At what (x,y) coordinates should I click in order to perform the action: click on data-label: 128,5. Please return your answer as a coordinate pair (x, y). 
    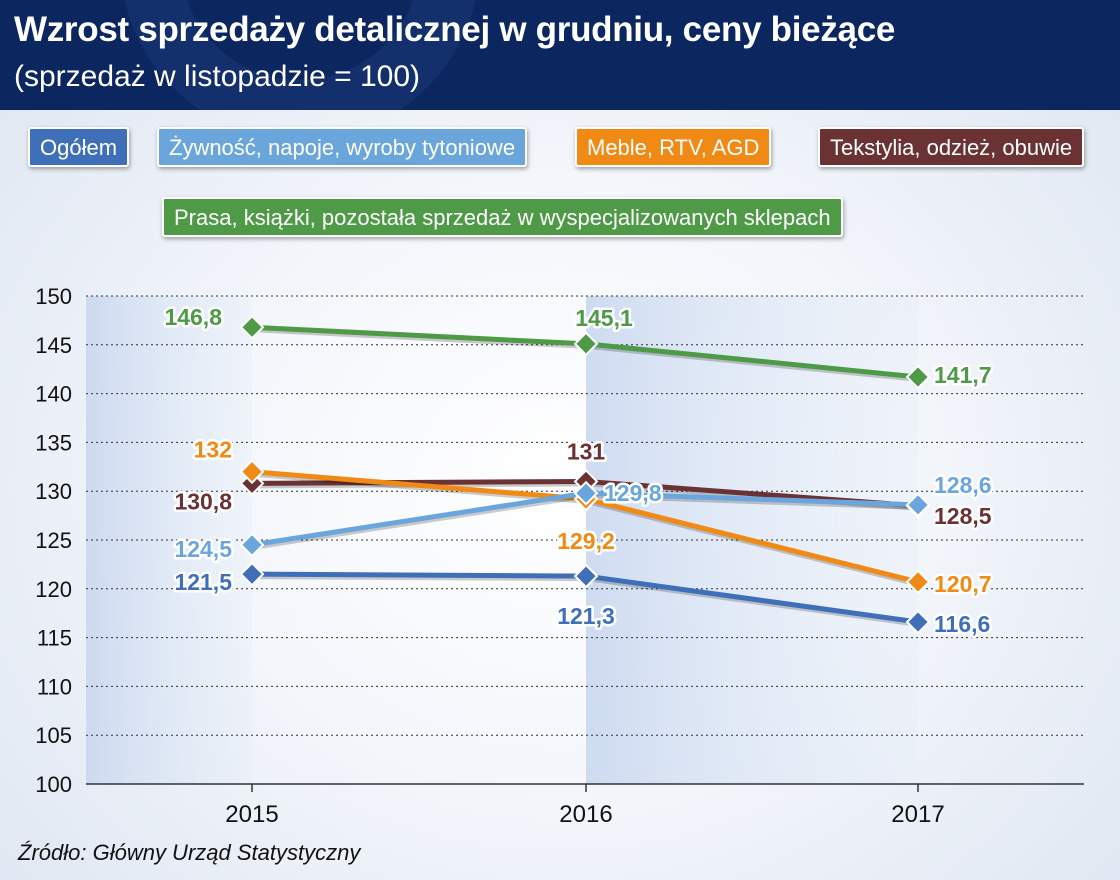
    Looking at the image, I should click on (963, 516).